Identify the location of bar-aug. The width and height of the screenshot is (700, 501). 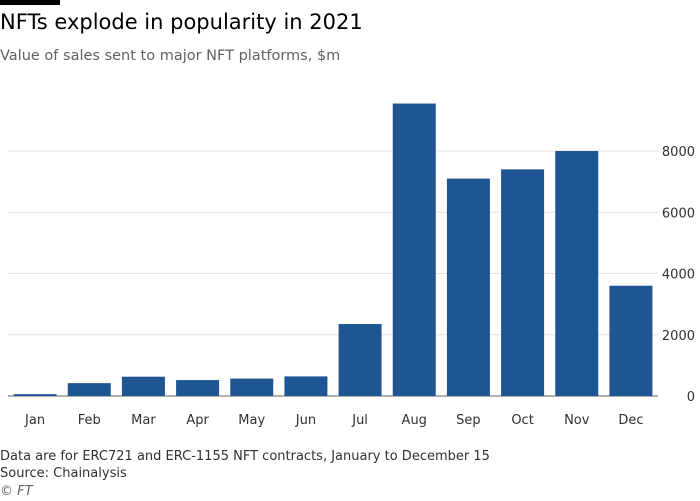
(414, 249).